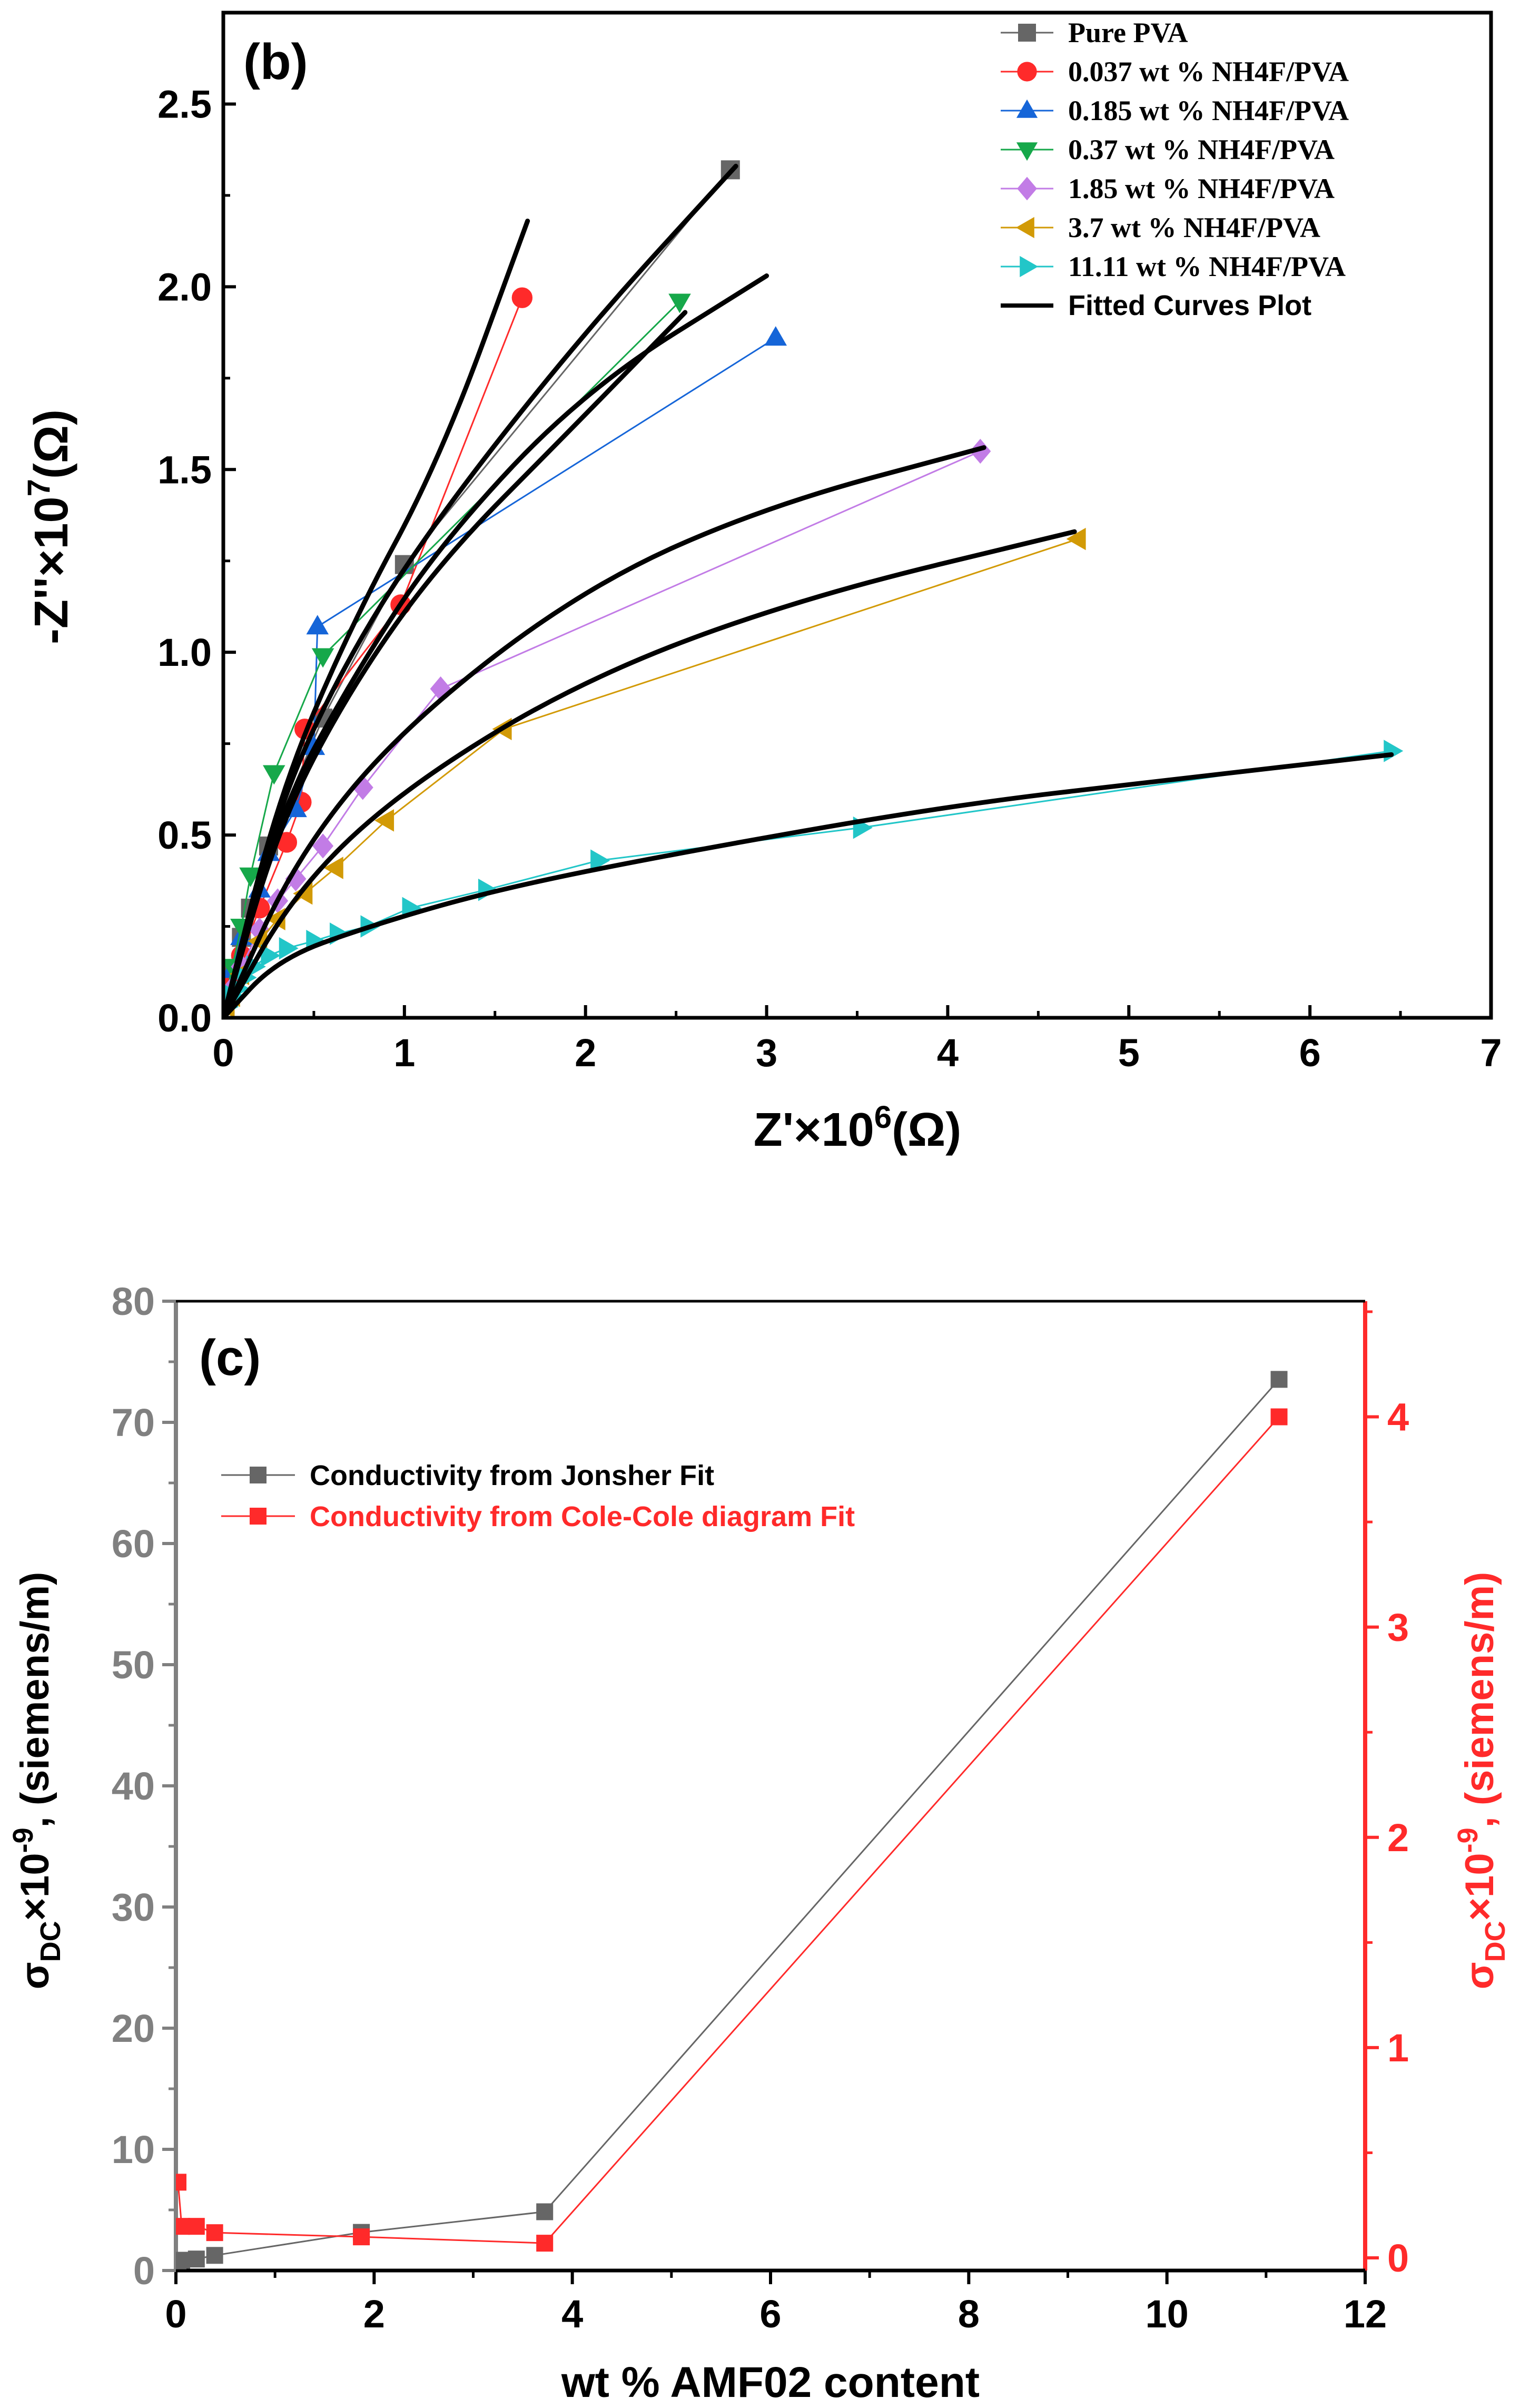 Image resolution: width=1520 pixels, height=2408 pixels. I want to click on panel-b-x-tick-label: 2, so click(585, 1053).